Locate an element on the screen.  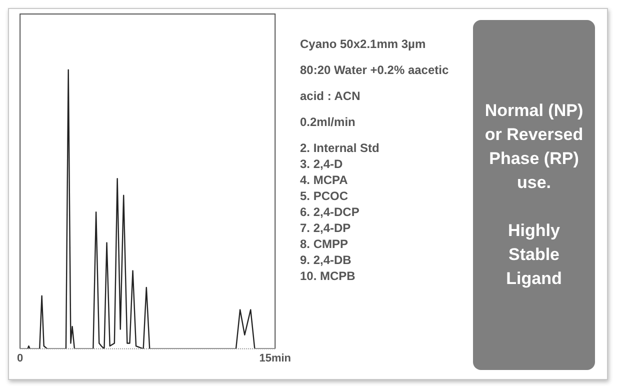
text: Normal (NP) or Reversed Phase (RP) use. is located at coordinates (534, 147).